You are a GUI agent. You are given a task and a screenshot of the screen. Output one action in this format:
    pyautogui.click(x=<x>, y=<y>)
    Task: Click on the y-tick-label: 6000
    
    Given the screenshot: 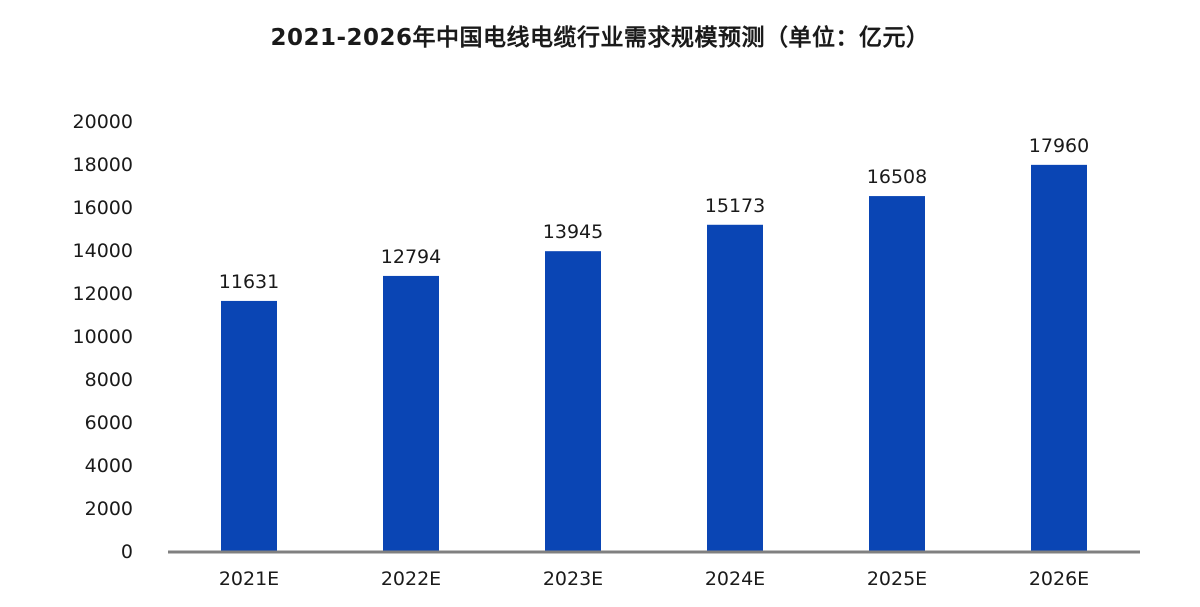 What is the action you would take?
    pyautogui.click(x=109, y=423)
    